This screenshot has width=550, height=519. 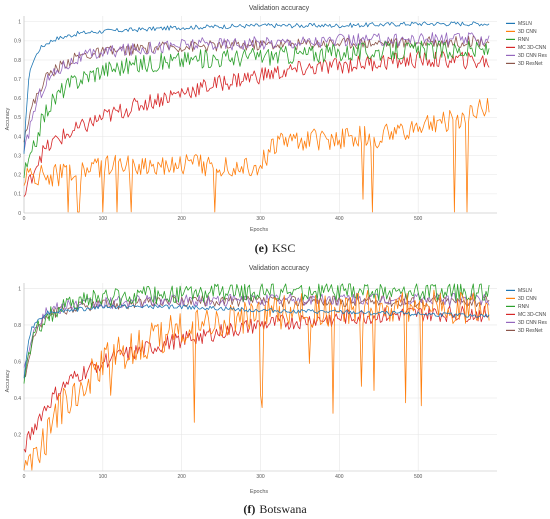 What do you see at coordinates (283, 509) in the screenshot?
I see `caption-name: Botswana` at bounding box center [283, 509].